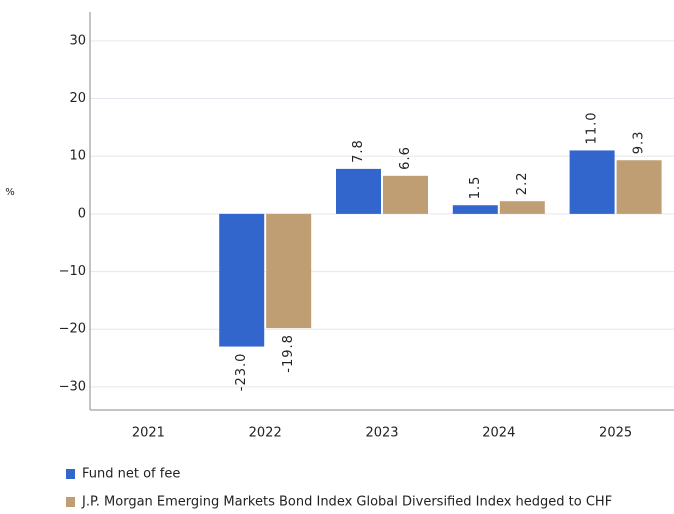  Describe the element at coordinates (77, 156) in the screenshot. I see `y-tick-label: 10` at that location.